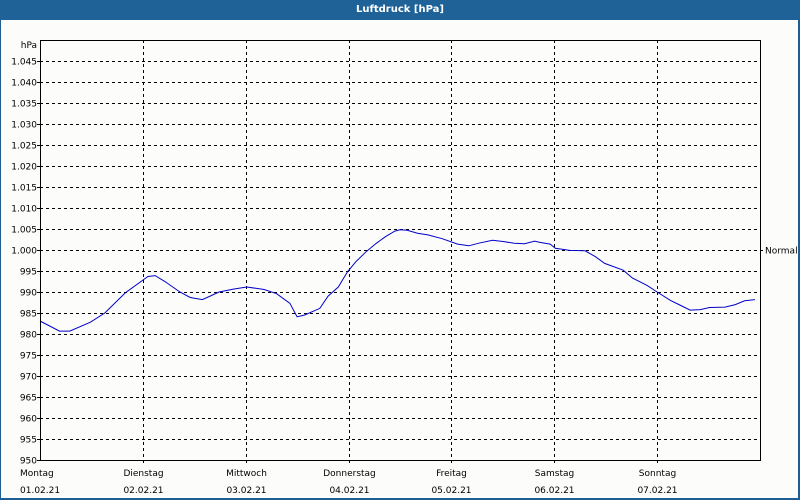 The image size is (800, 500). I want to click on y-tick-label: 985, so click(28, 315).